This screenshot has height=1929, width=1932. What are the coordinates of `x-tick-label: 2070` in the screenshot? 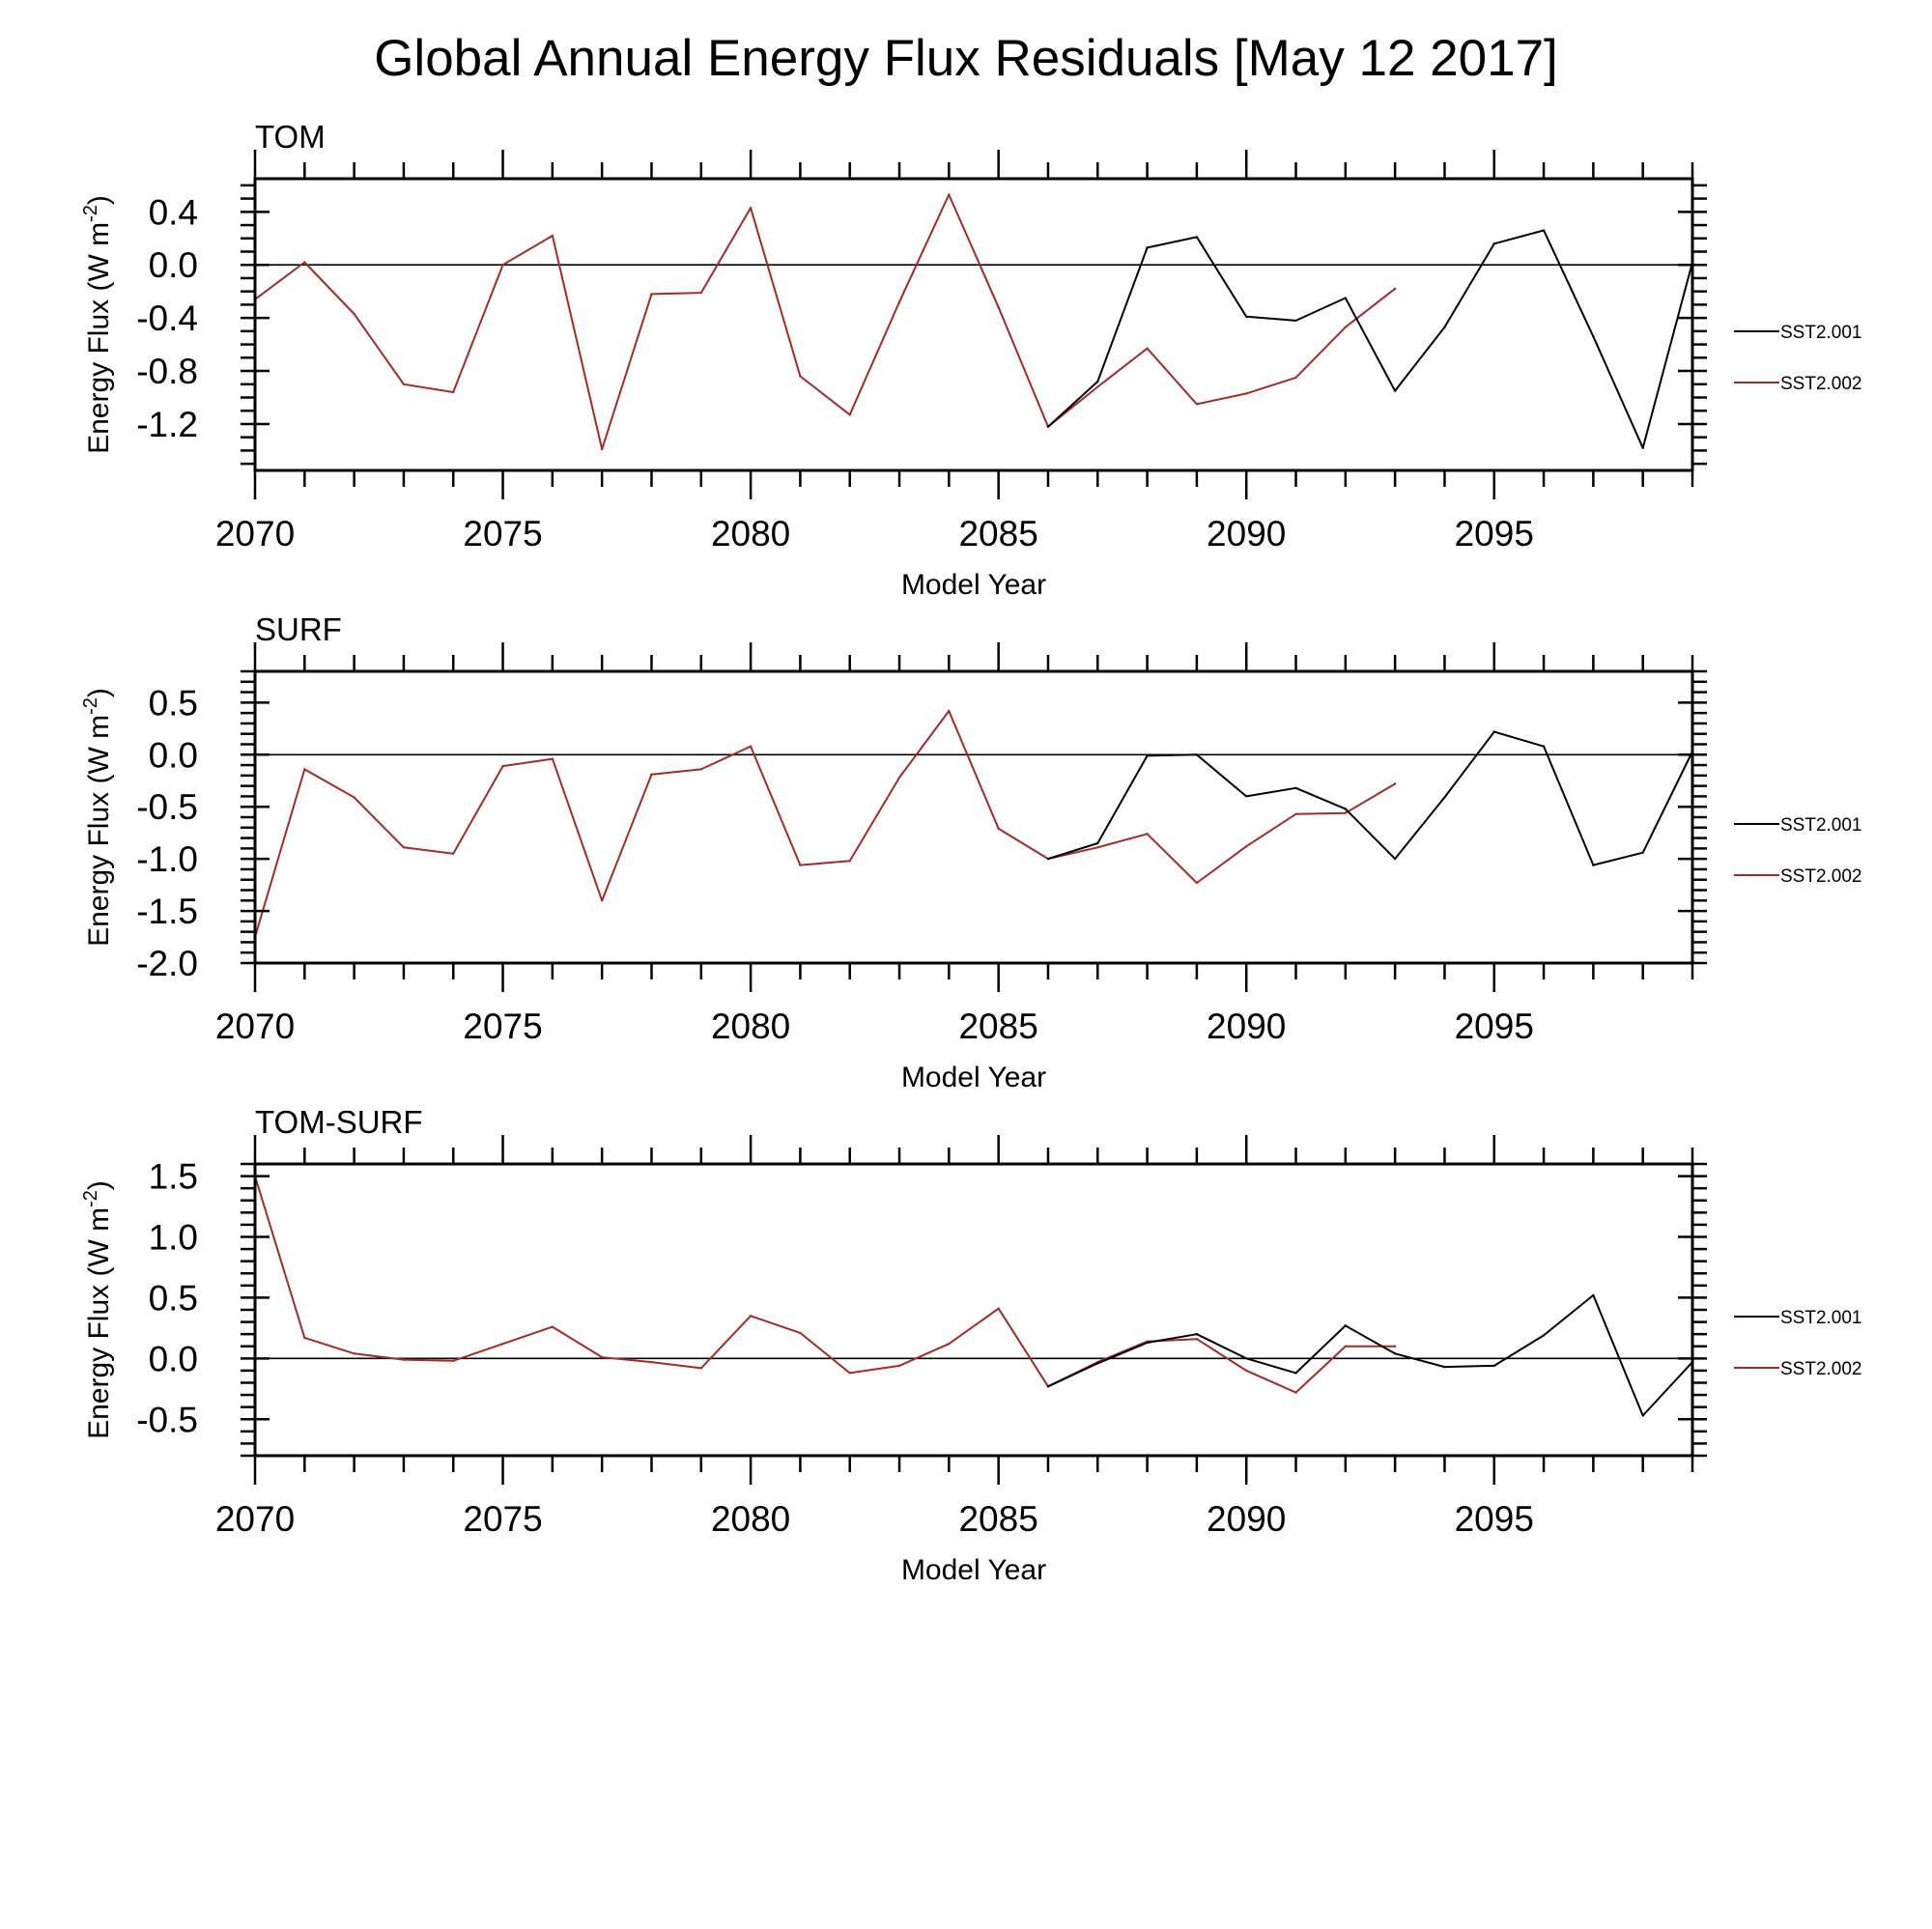 It's located at (255, 1026).